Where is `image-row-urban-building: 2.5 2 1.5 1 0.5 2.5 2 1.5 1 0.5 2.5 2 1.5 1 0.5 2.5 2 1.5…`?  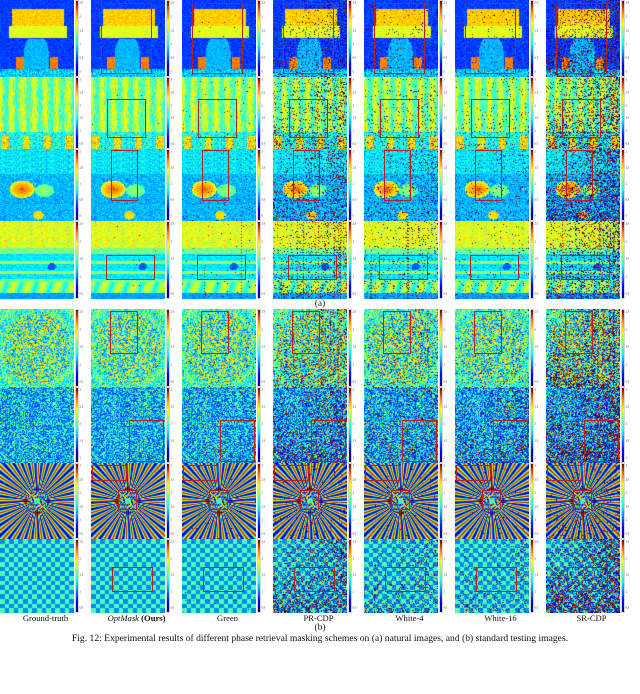 image-row-urban-building: 2.5 2 1.5 1 0.5 2.5 2 1.5 1 0.5 2.5 2 1.5 1 0.5 2.5 2 1.5… is located at coordinates (320, 260).